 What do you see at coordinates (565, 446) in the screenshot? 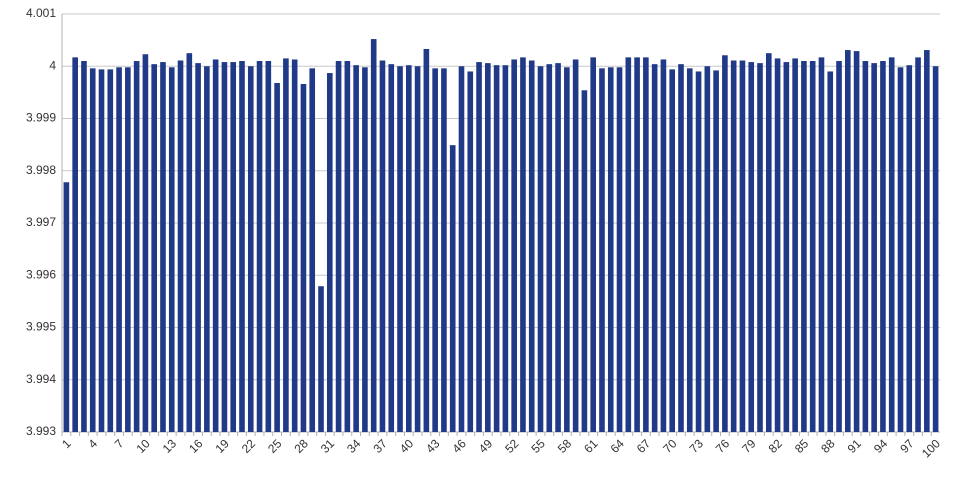
I see `x-tick-label: 58` at bounding box center [565, 446].